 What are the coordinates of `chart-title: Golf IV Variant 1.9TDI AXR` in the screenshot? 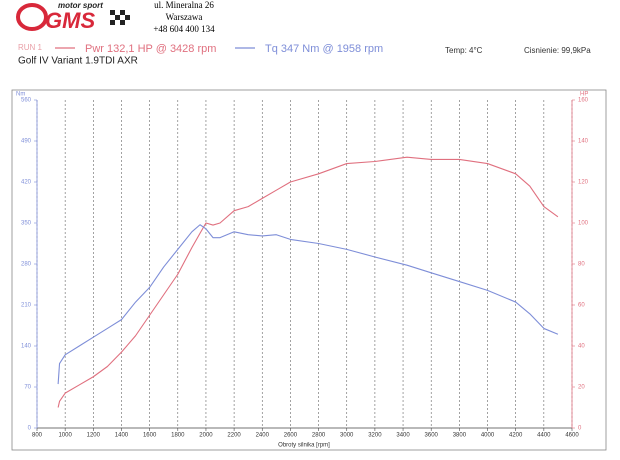 It's located at (78, 61).